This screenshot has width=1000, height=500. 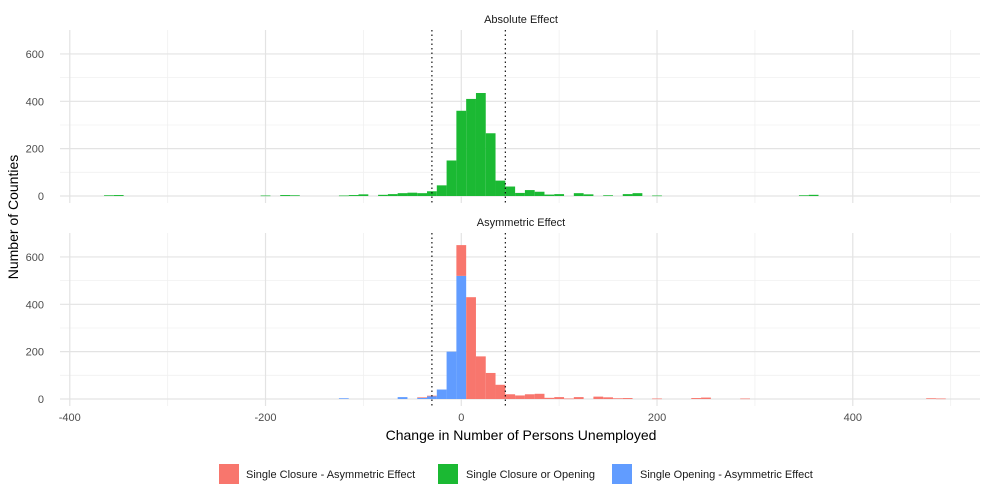 What do you see at coordinates (521, 435) in the screenshot?
I see `x-axis-title: Change in Number of Persons Unemployed` at bounding box center [521, 435].